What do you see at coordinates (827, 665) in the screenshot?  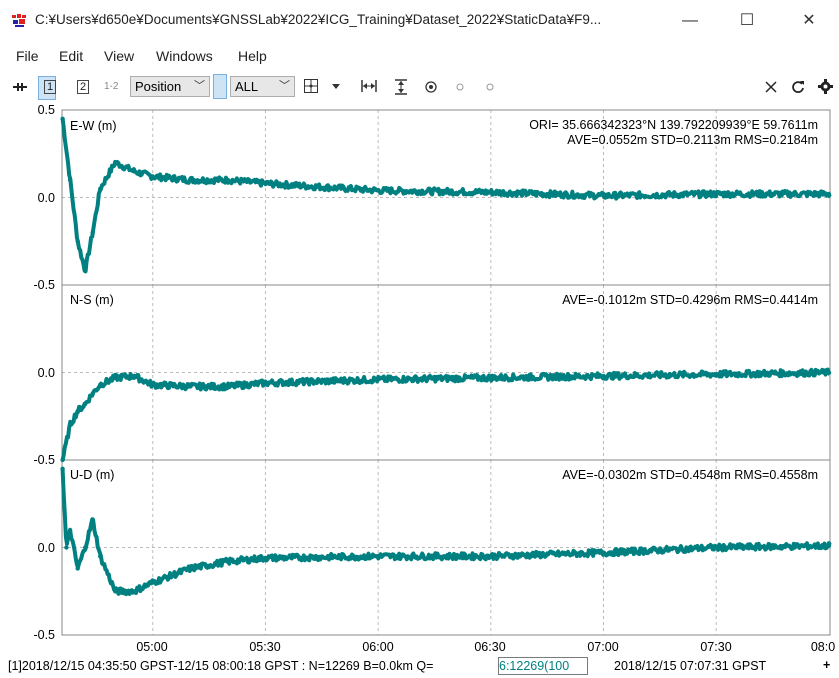 I see `plus-icon: +` at bounding box center [827, 665].